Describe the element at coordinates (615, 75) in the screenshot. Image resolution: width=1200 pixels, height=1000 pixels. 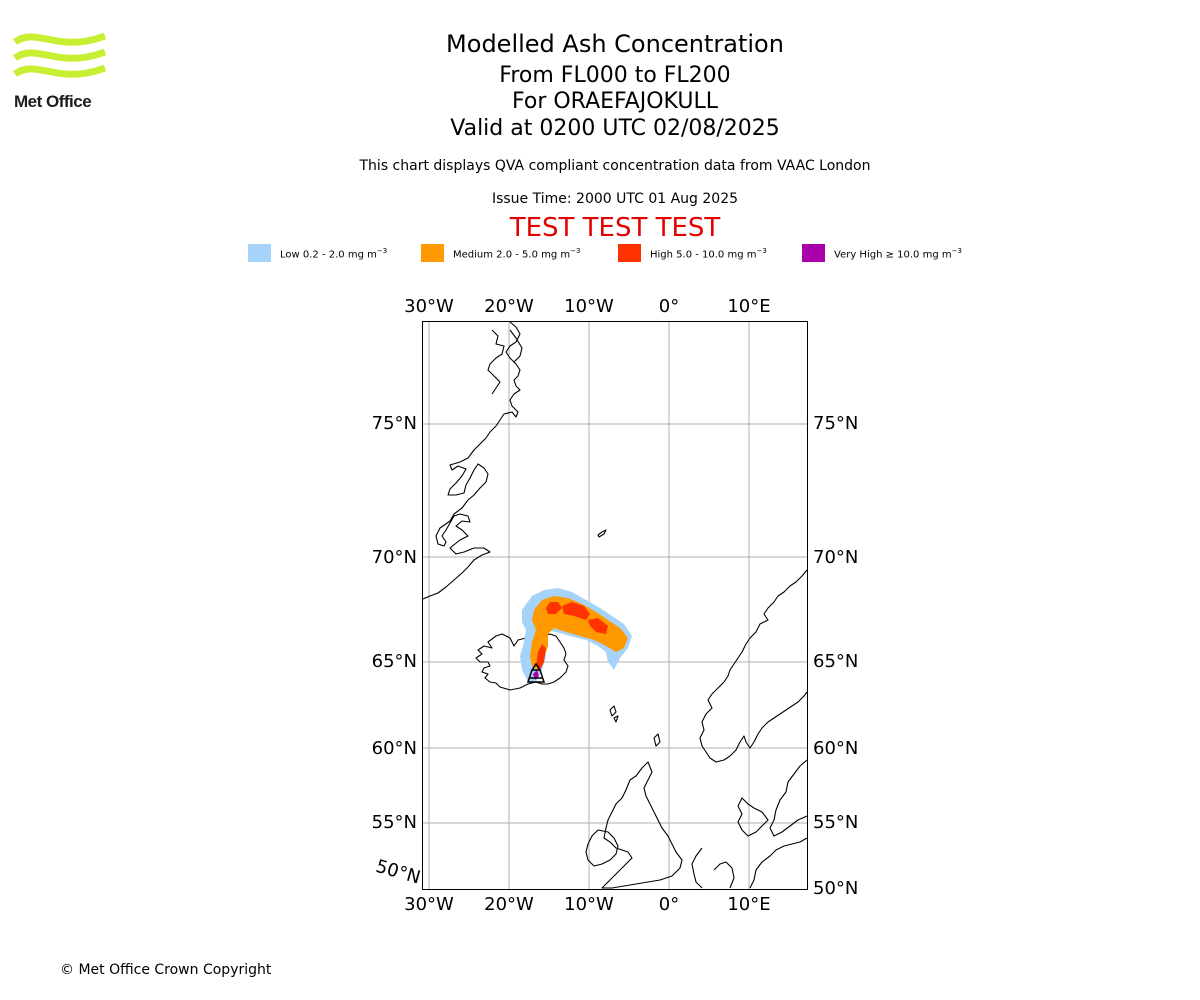
I see `flight-level-range: From FL000 to FL200` at that location.